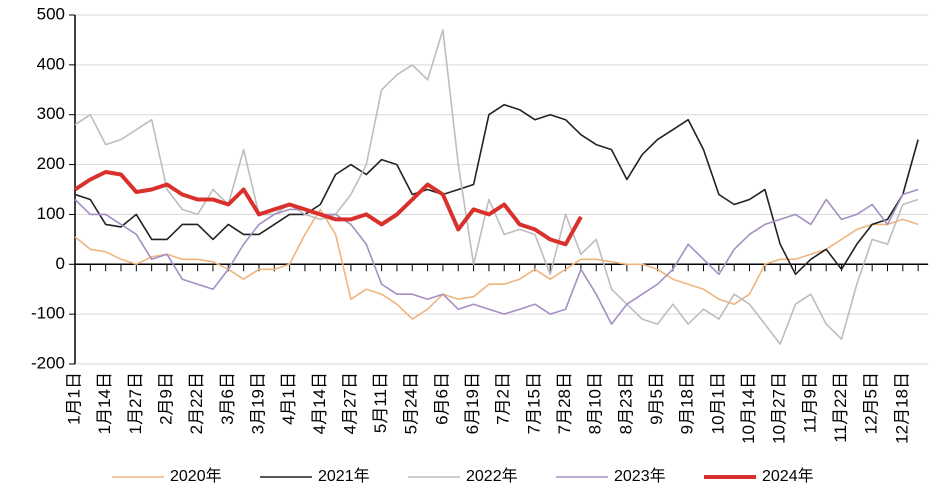 Image resolution: width=933 pixels, height=487 pixels. What do you see at coordinates (51, 63) in the screenshot?
I see `y-tick-label: 400` at bounding box center [51, 63].